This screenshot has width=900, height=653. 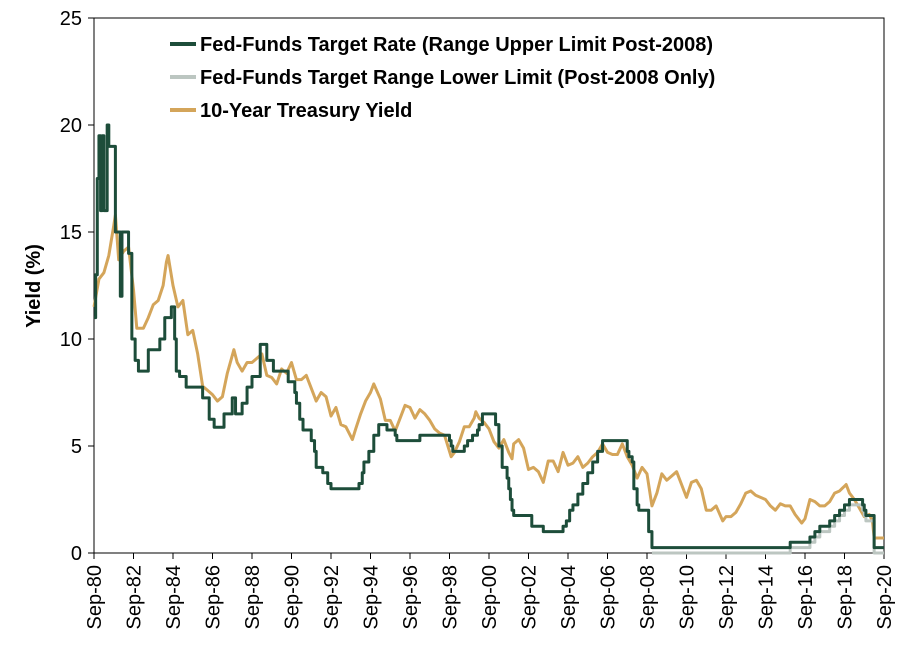 What do you see at coordinates (411, 597) in the screenshot?
I see `x-tick-label: Sep-96` at bounding box center [411, 597].